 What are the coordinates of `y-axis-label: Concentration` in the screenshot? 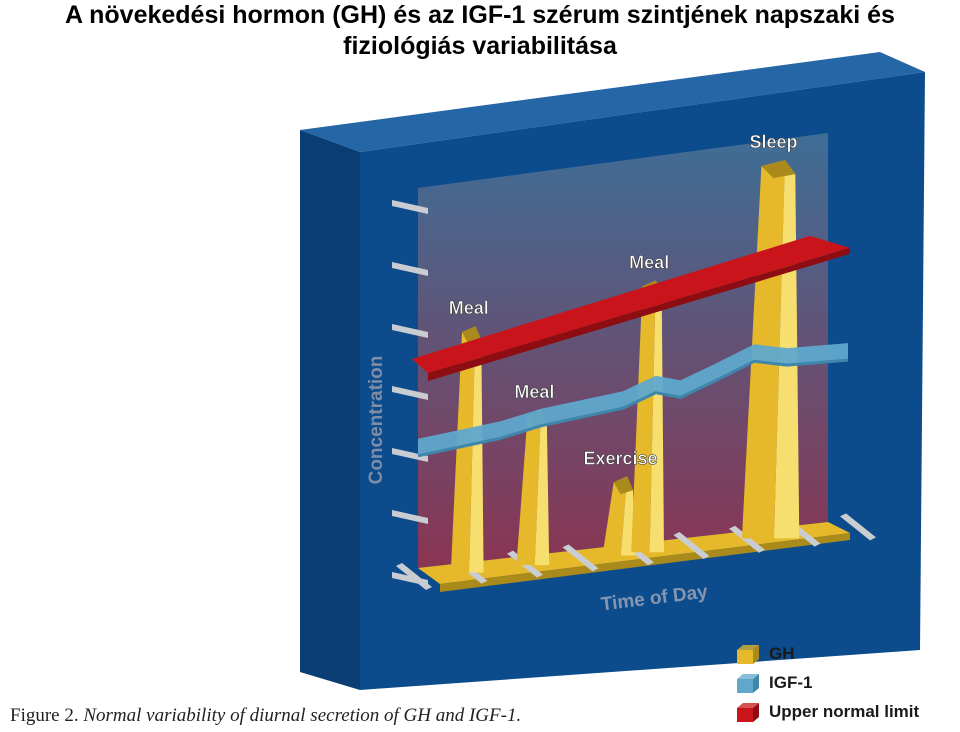 It's located at (376, 420).